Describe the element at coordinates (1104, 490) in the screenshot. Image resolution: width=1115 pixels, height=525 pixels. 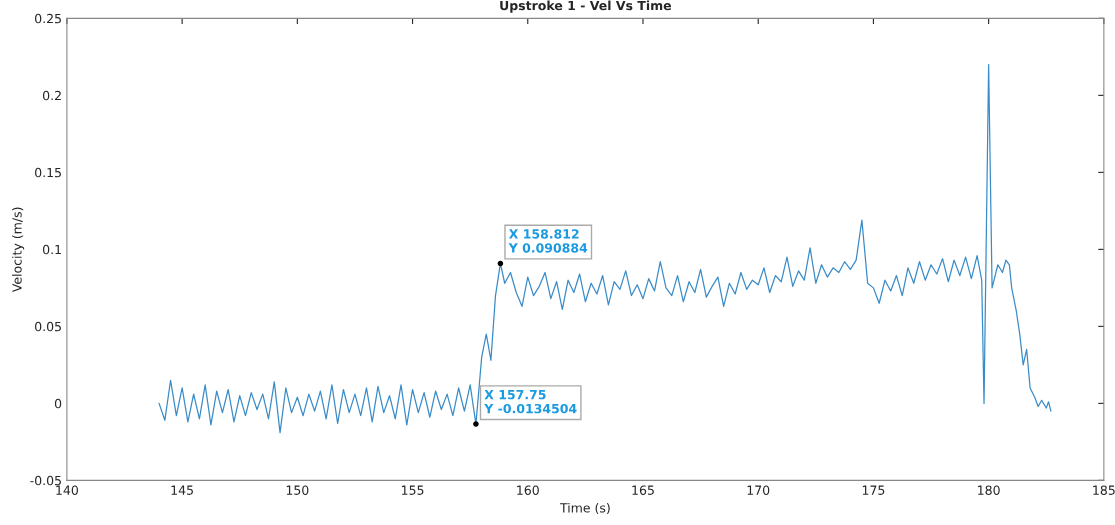
I see `x-tick-label: 185` at that location.